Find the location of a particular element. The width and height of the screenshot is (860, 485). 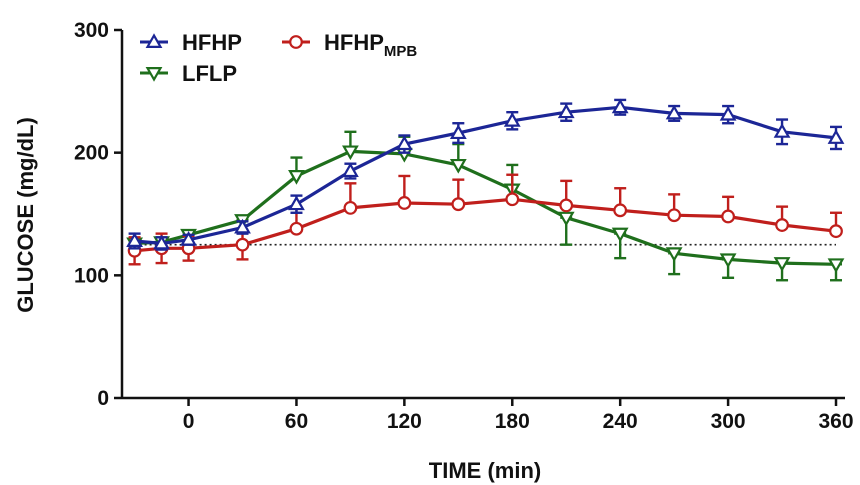

y-tick-label: 200 is located at coordinates (91, 153).